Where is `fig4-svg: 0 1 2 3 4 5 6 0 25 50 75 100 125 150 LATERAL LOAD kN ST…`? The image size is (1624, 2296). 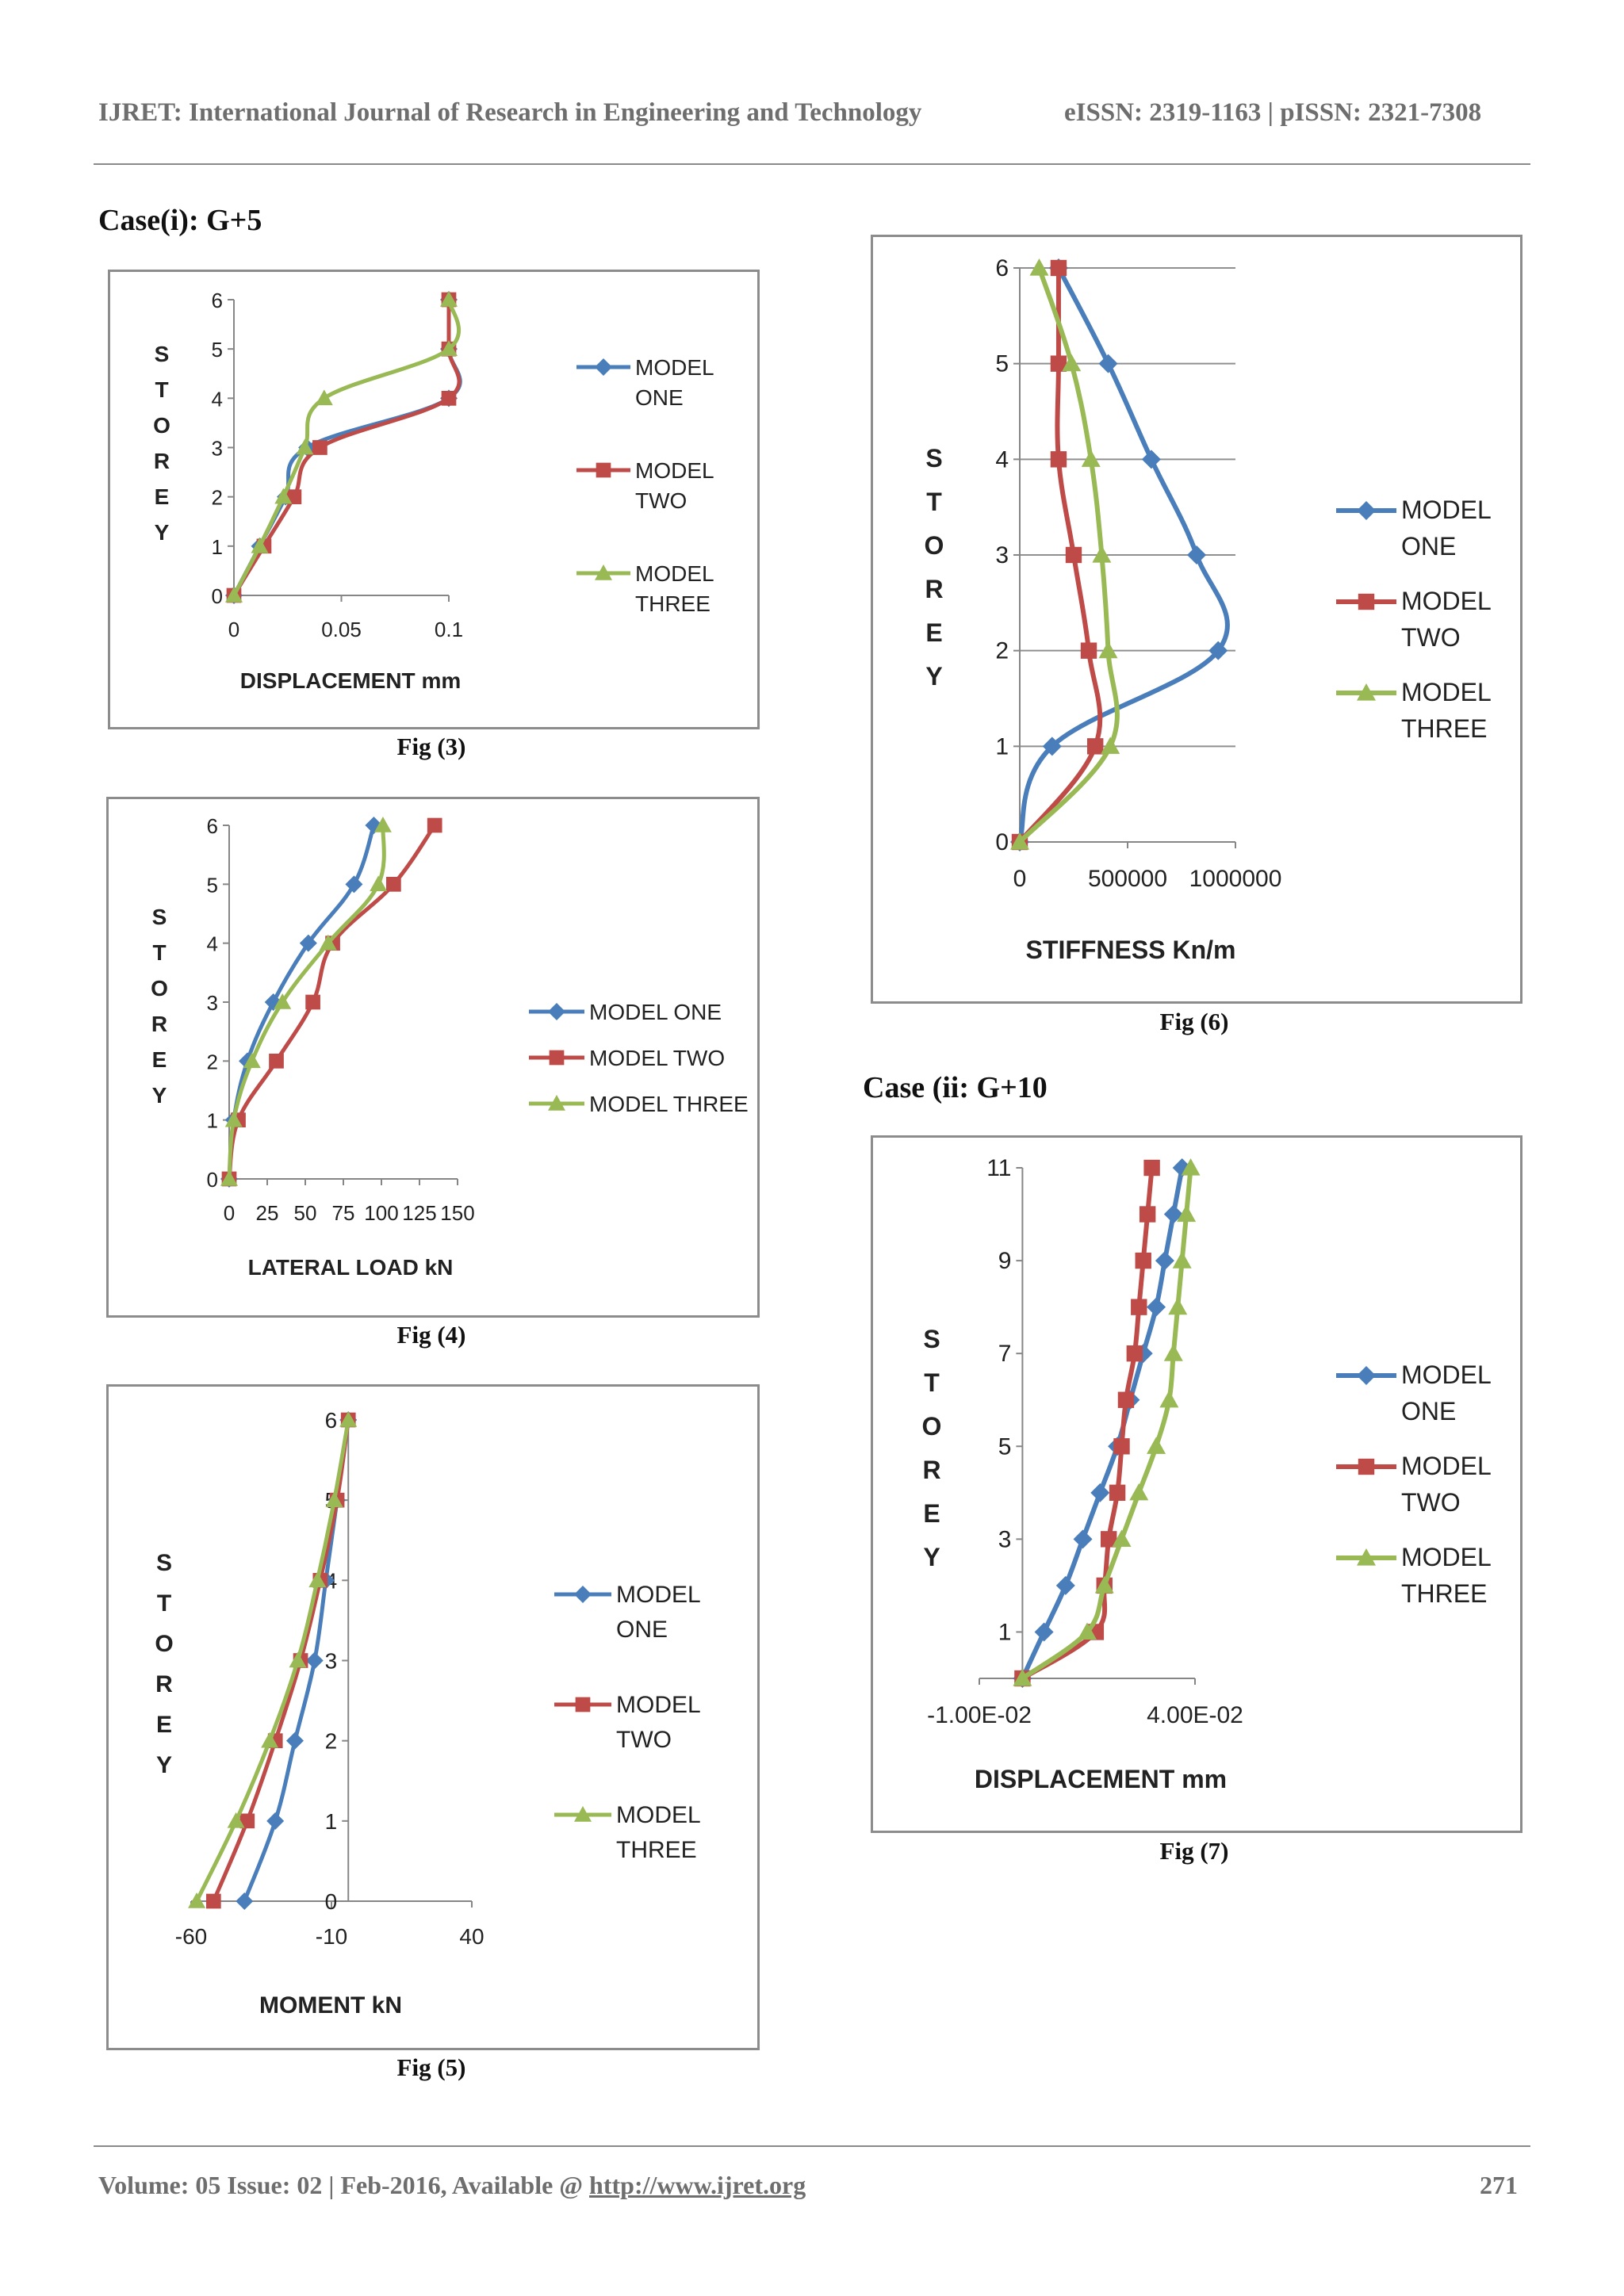 fig4-svg: 0 1 2 3 4 5 6 0 25 50 75 100 125 150 LATERAL LOAD kN ST… is located at coordinates (450, 1047).